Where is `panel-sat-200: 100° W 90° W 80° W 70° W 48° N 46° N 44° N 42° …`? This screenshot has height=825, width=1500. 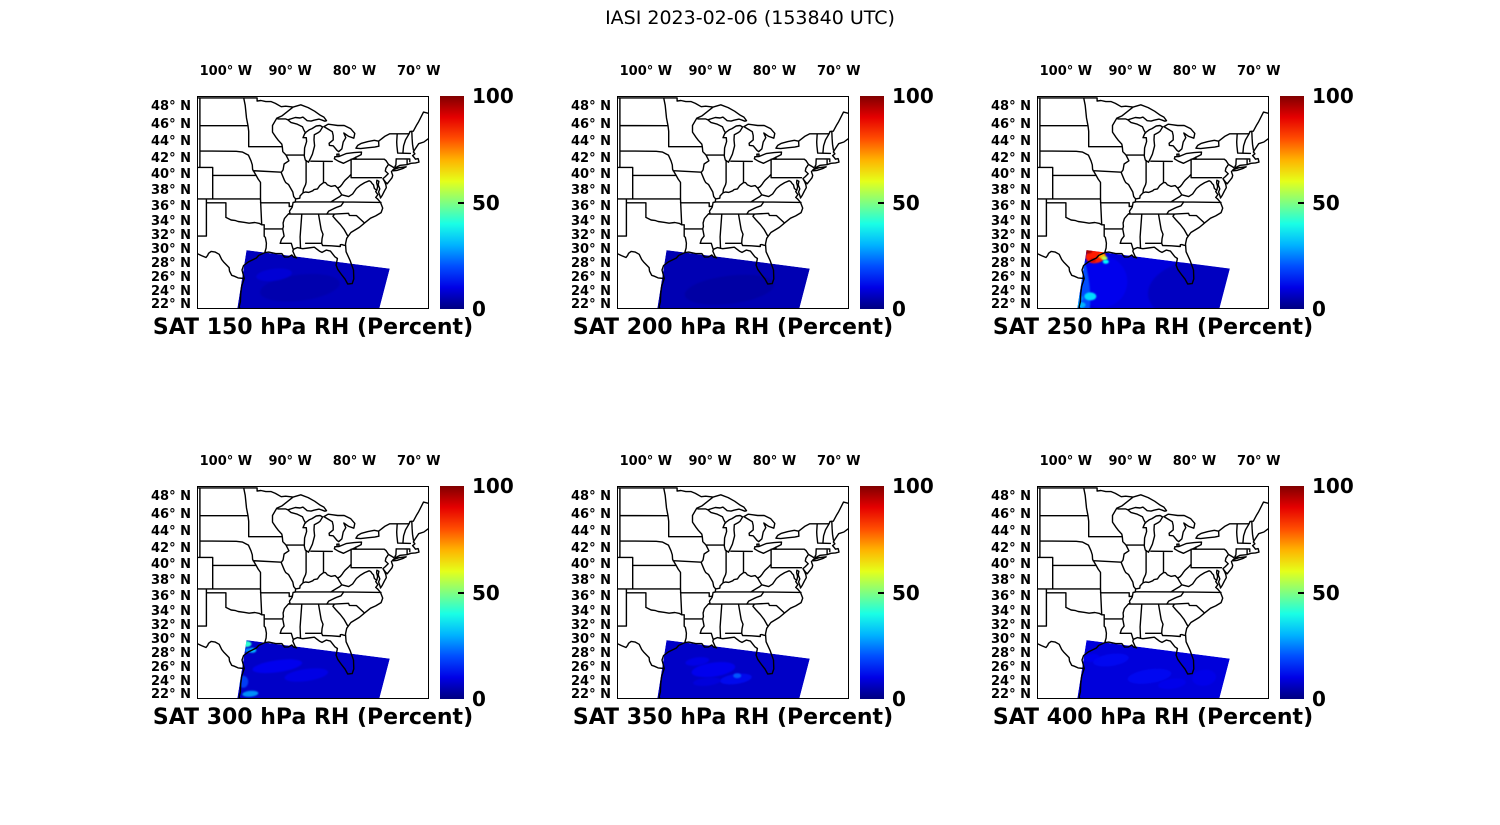 panel-sat-200: 100° W 90° W 80° W 70° W 48° N 46° N 44° N 42° … is located at coordinates (746, 207).